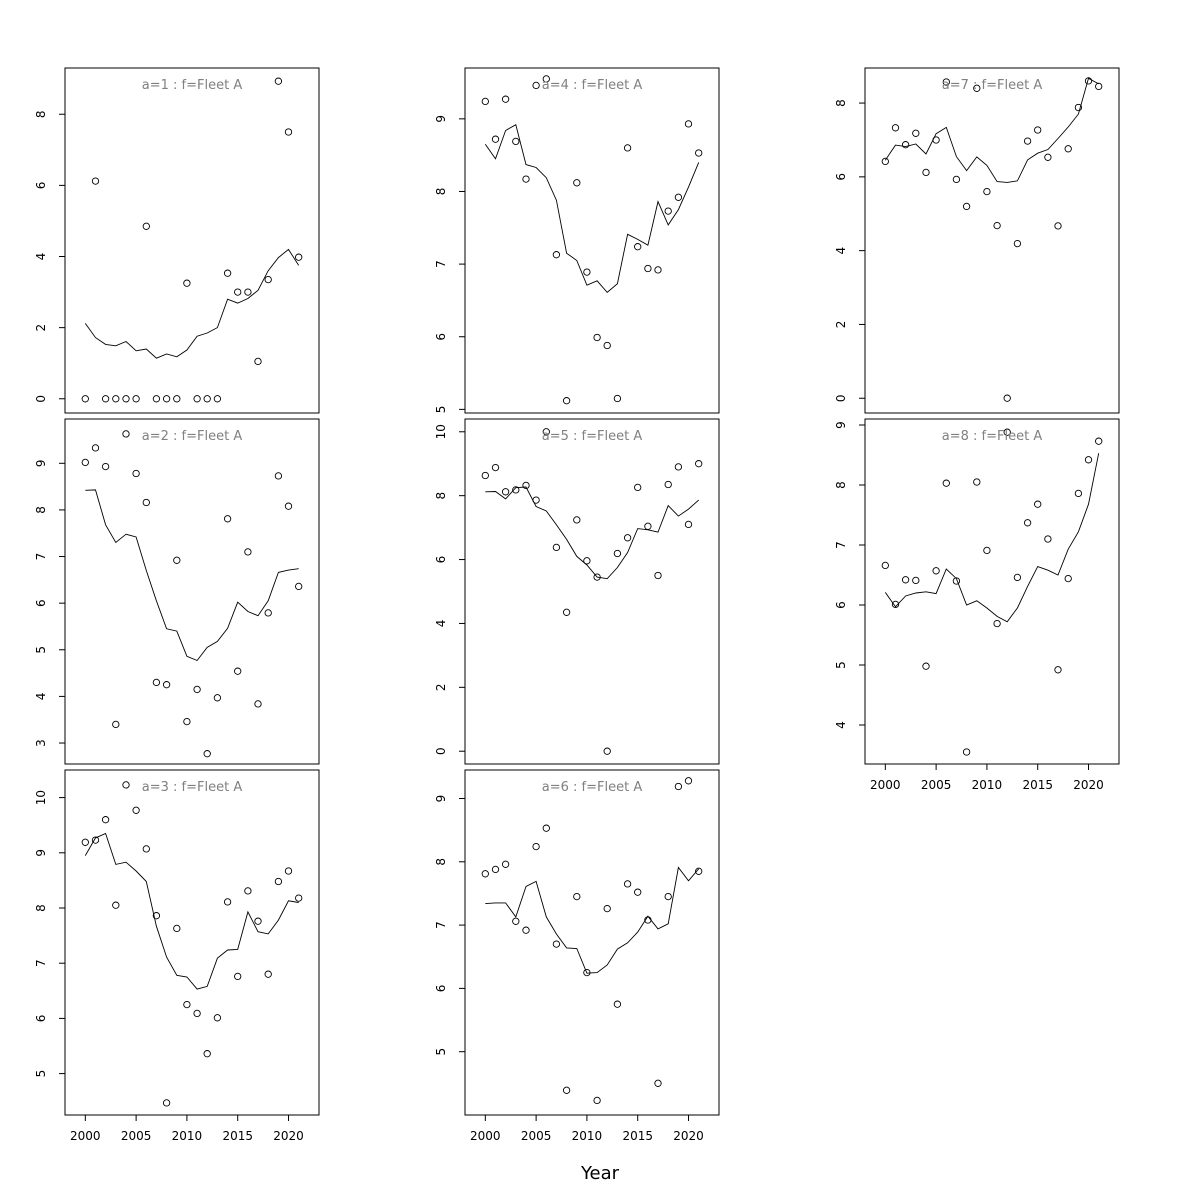 This screenshot has width=1200, height=1200. I want to click on y-tick-label: 10, so click(41, 797).